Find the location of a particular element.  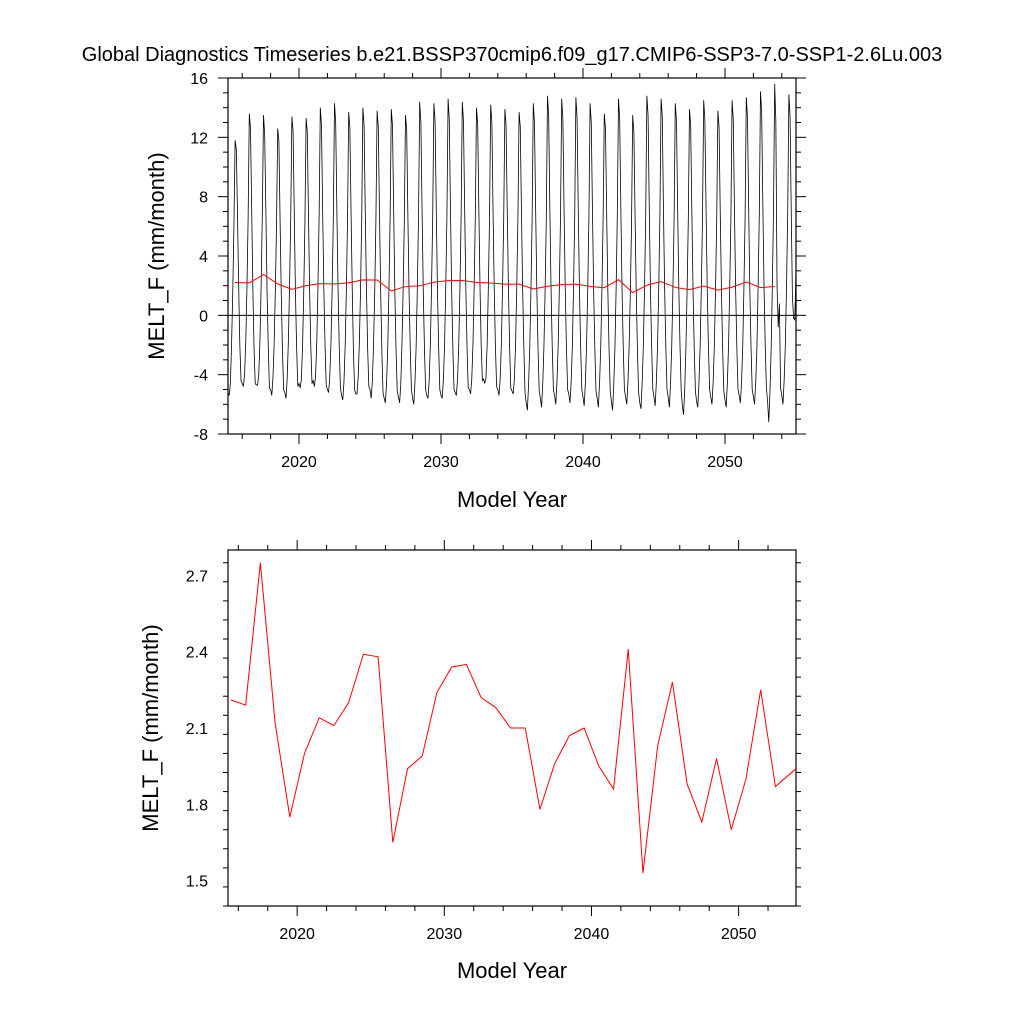

y-tick-label: 8 is located at coordinates (203, 198).